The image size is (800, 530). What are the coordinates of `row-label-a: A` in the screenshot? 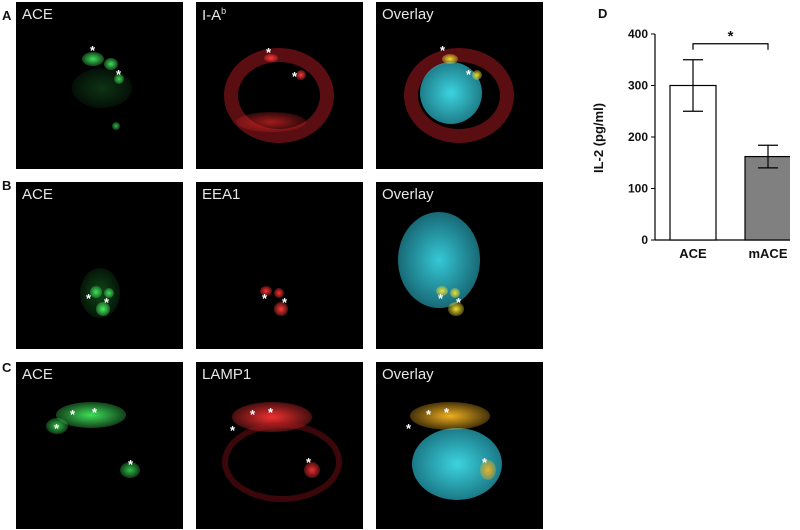 It's located at (7, 15).